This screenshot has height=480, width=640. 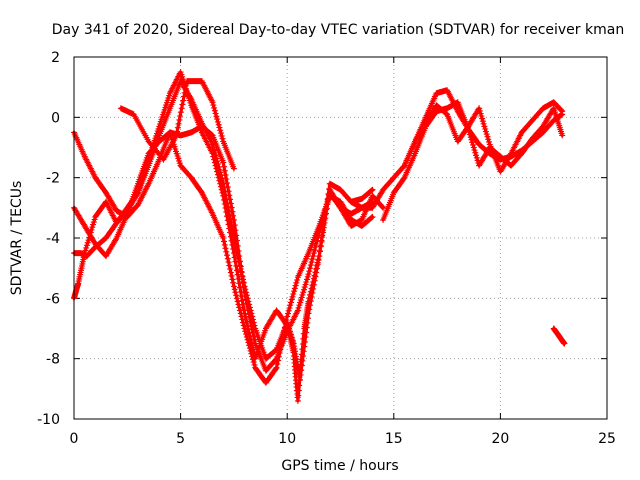 What do you see at coordinates (500, 439) in the screenshot?
I see `x-tick-label: 20` at bounding box center [500, 439].